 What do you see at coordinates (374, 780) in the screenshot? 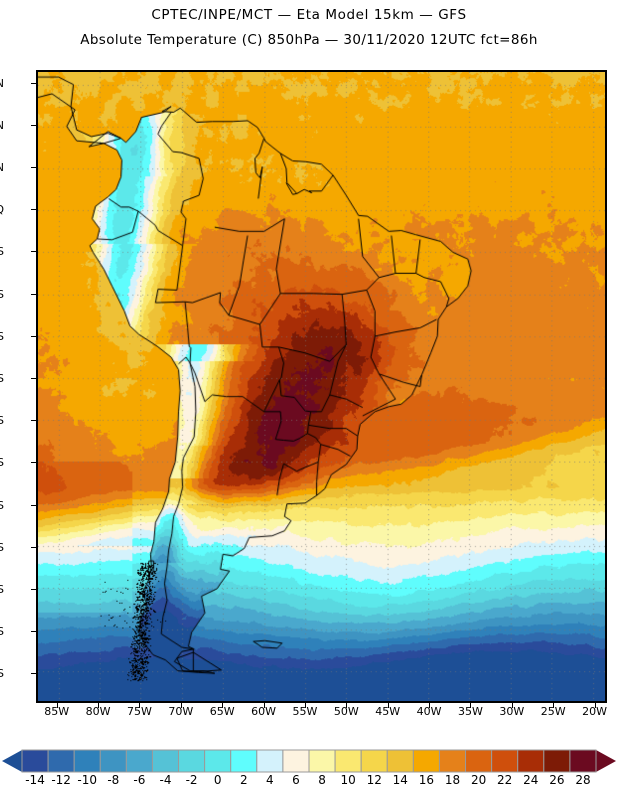
I see `colorbar-tick-label: 12` at bounding box center [374, 780].